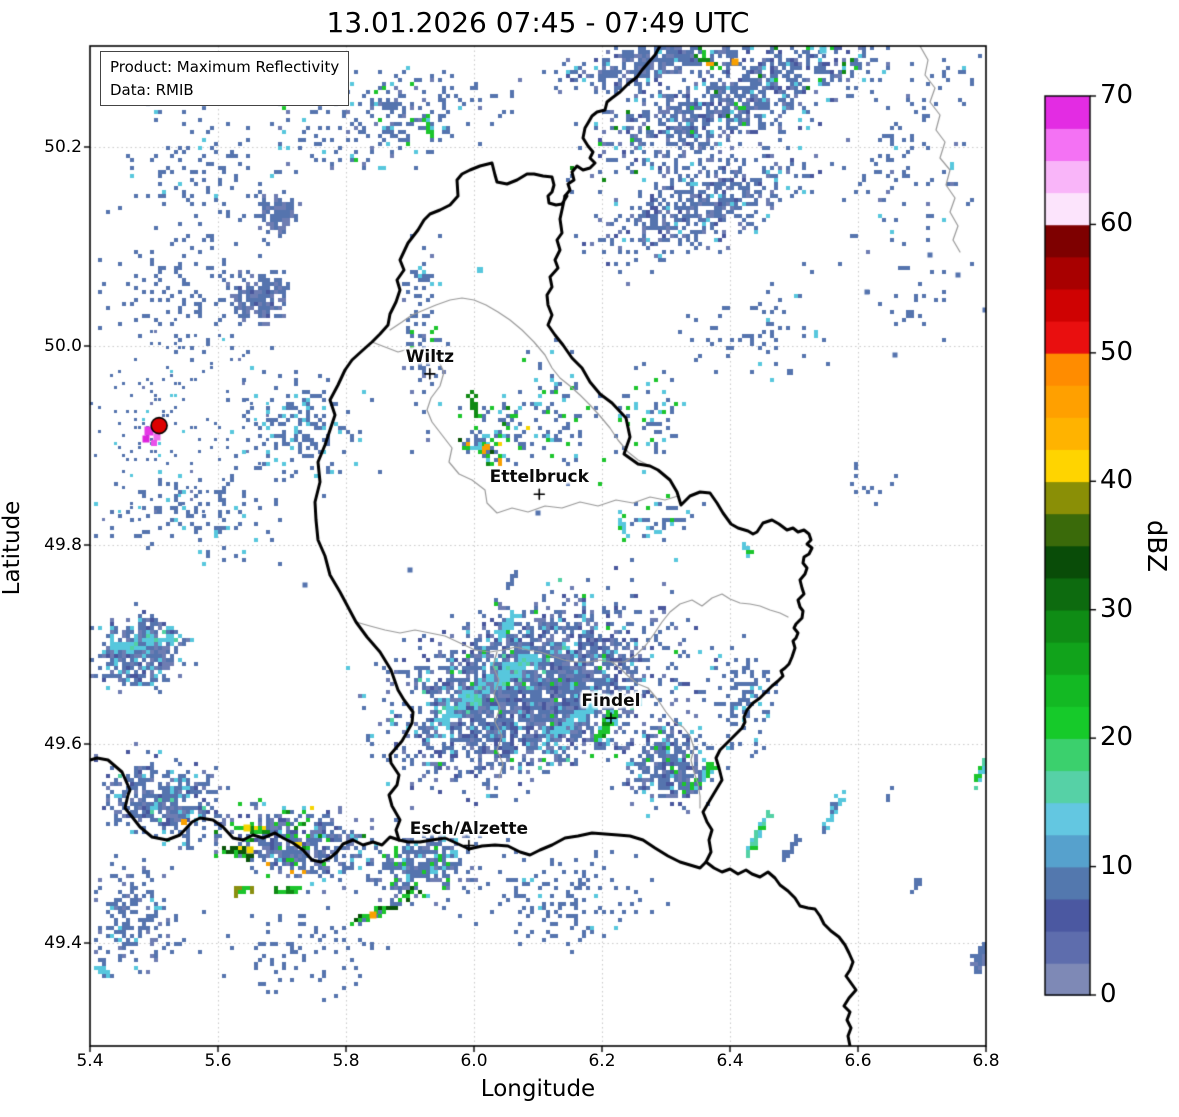 This screenshot has width=1179, height=1117. What do you see at coordinates (430, 356) in the screenshot?
I see `city-label-wiltz: Wiltz` at bounding box center [430, 356].